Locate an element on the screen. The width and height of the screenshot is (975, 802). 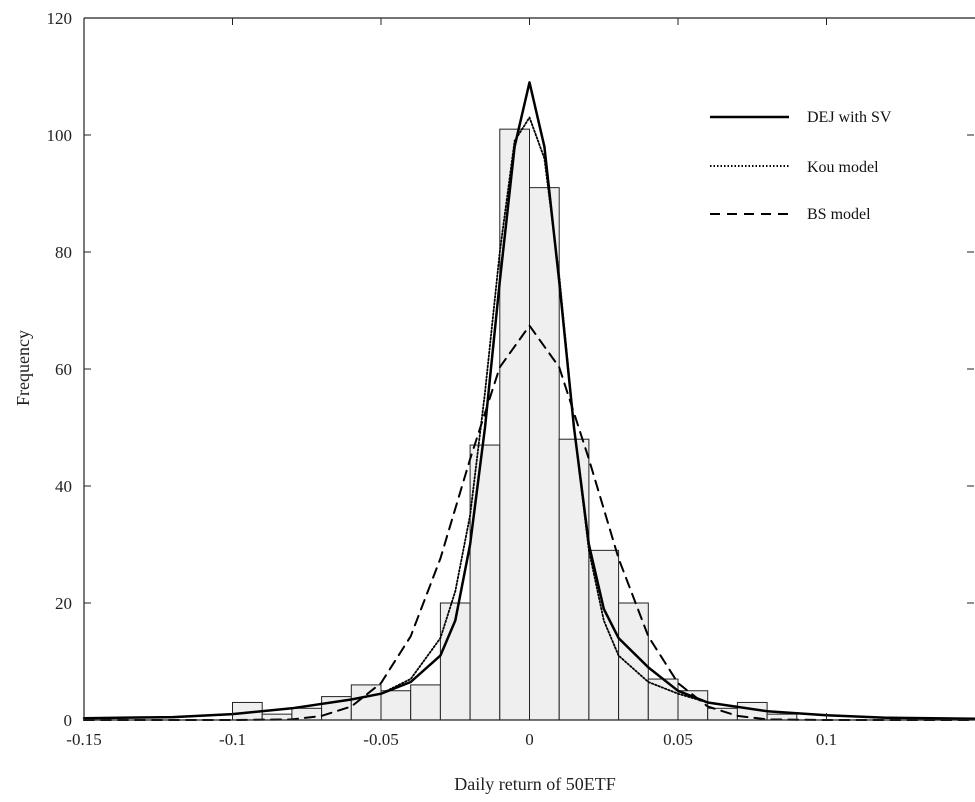
x-axis-label: Daily return of 50ETF is located at coordinates (534, 784).